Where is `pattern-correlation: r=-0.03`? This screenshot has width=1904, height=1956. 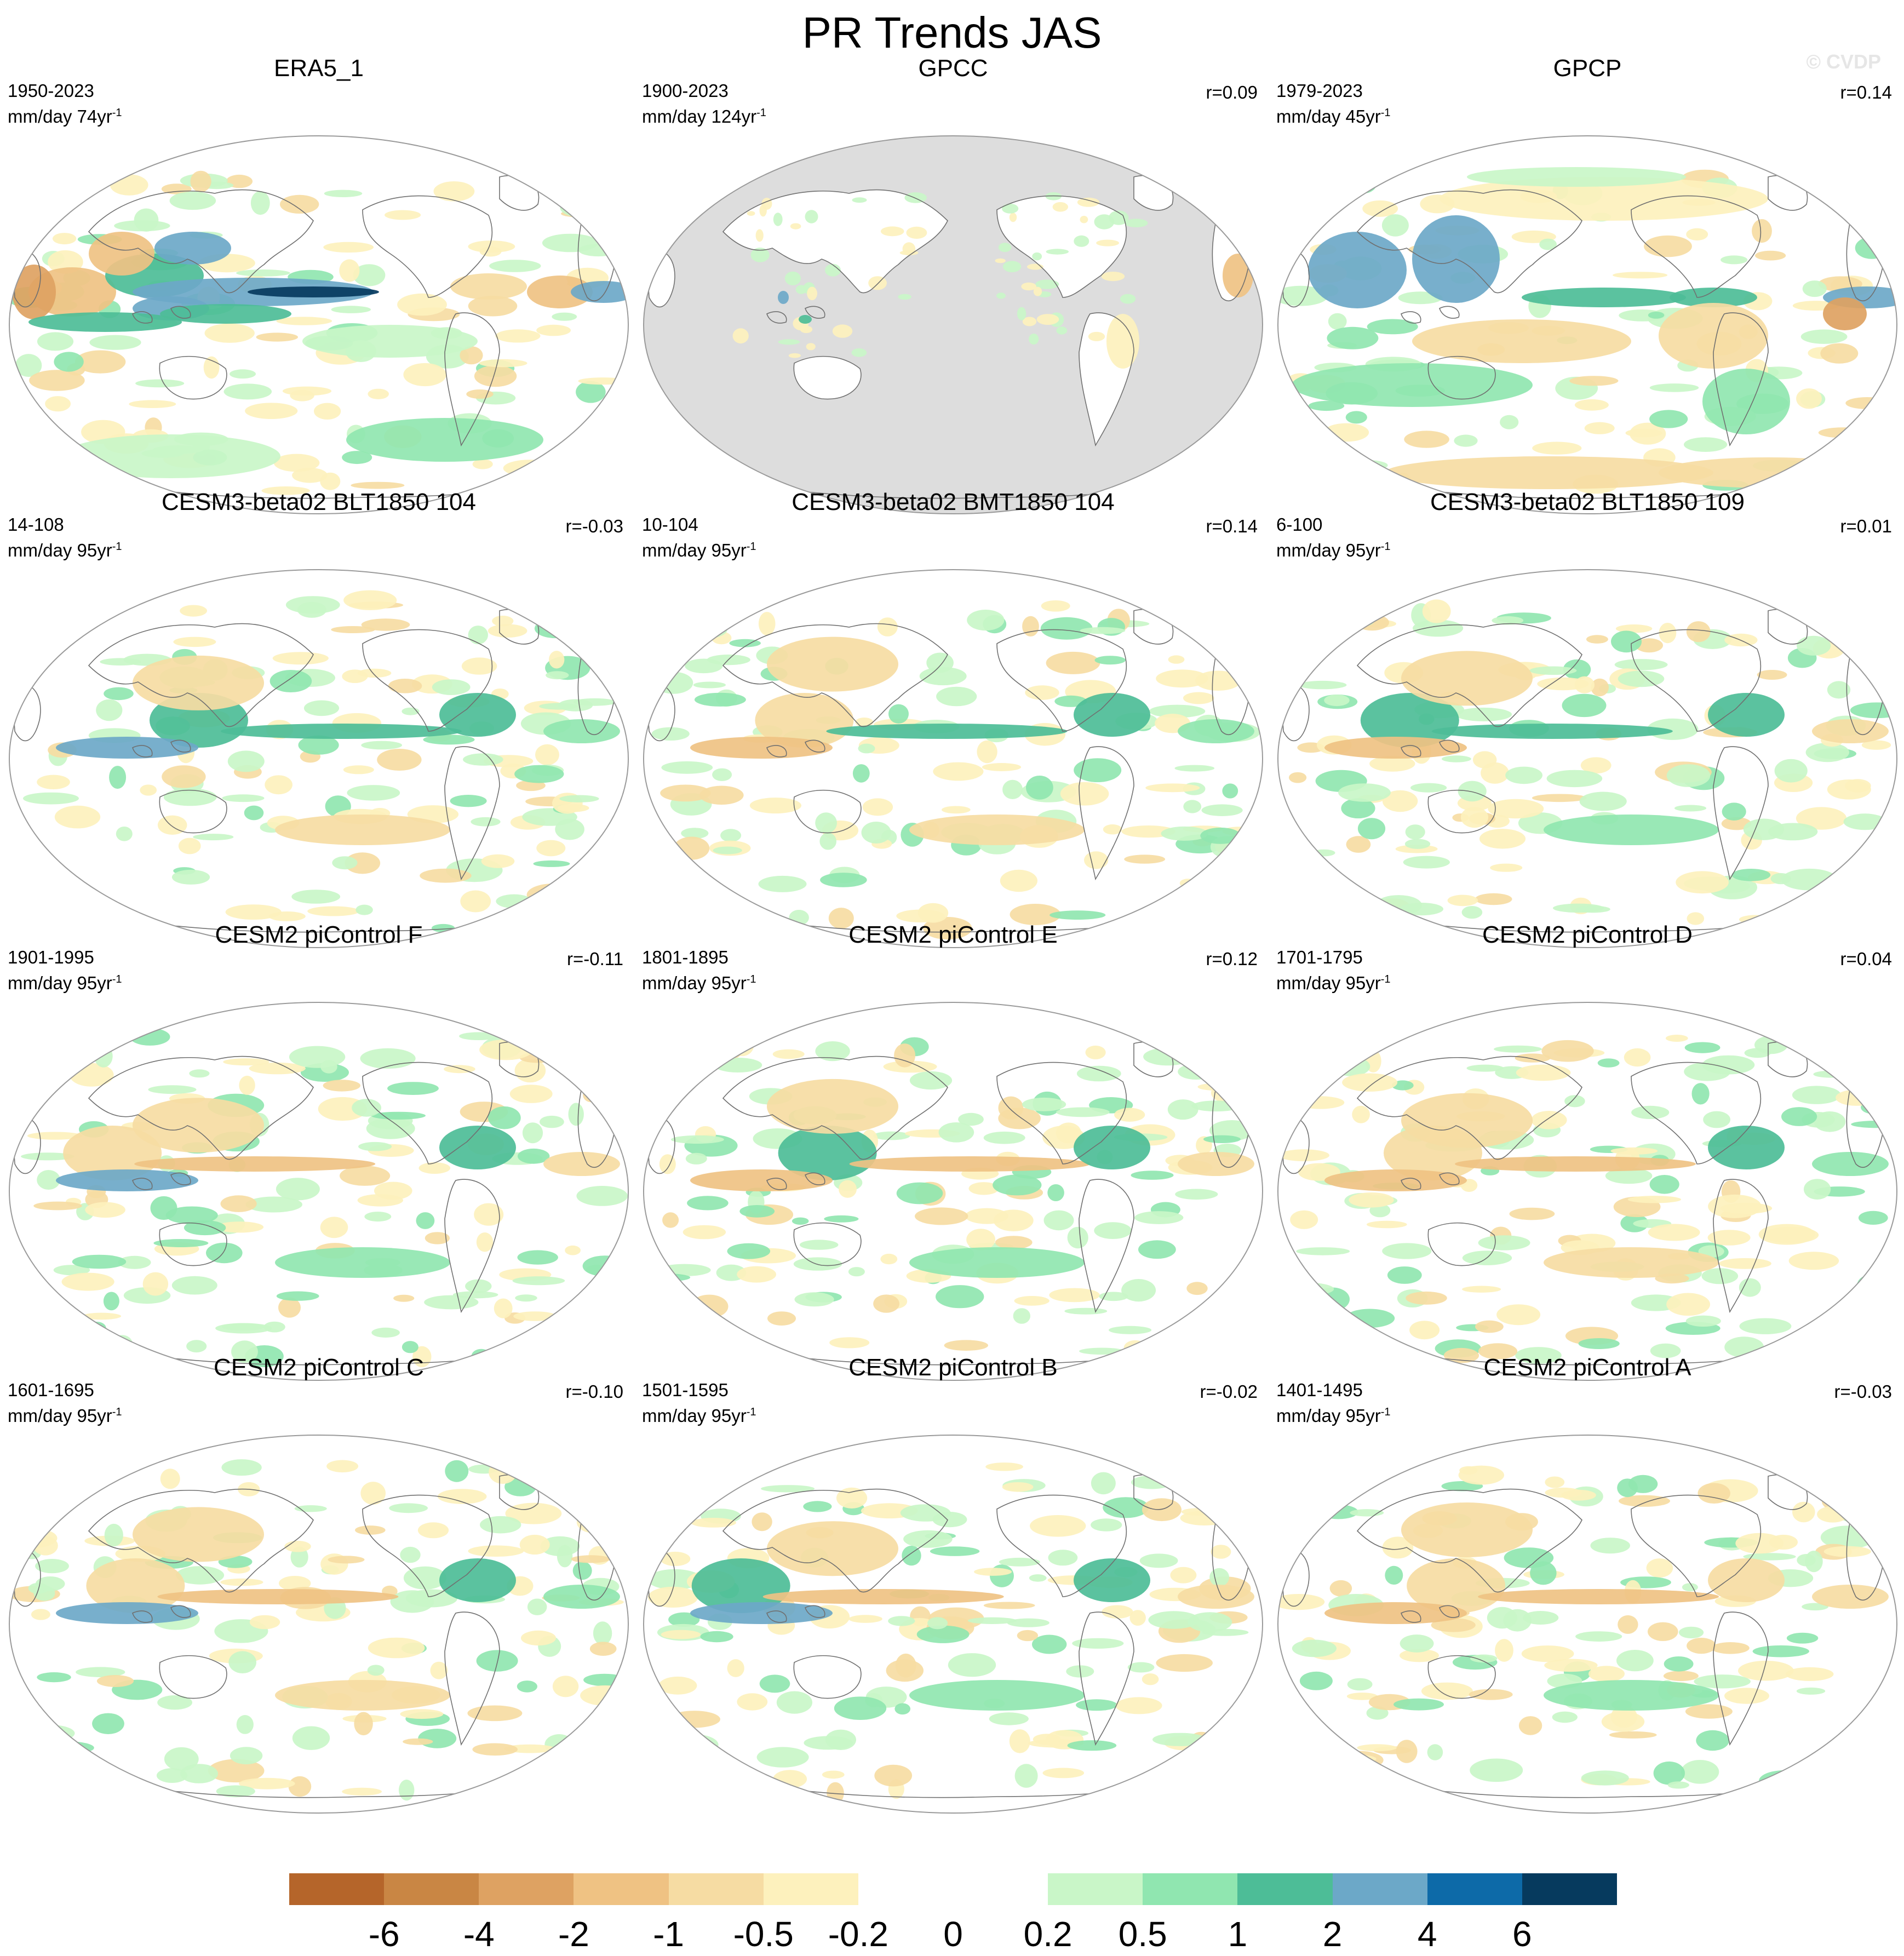 pattern-correlation: r=-0.03 is located at coordinates (1863, 1391).